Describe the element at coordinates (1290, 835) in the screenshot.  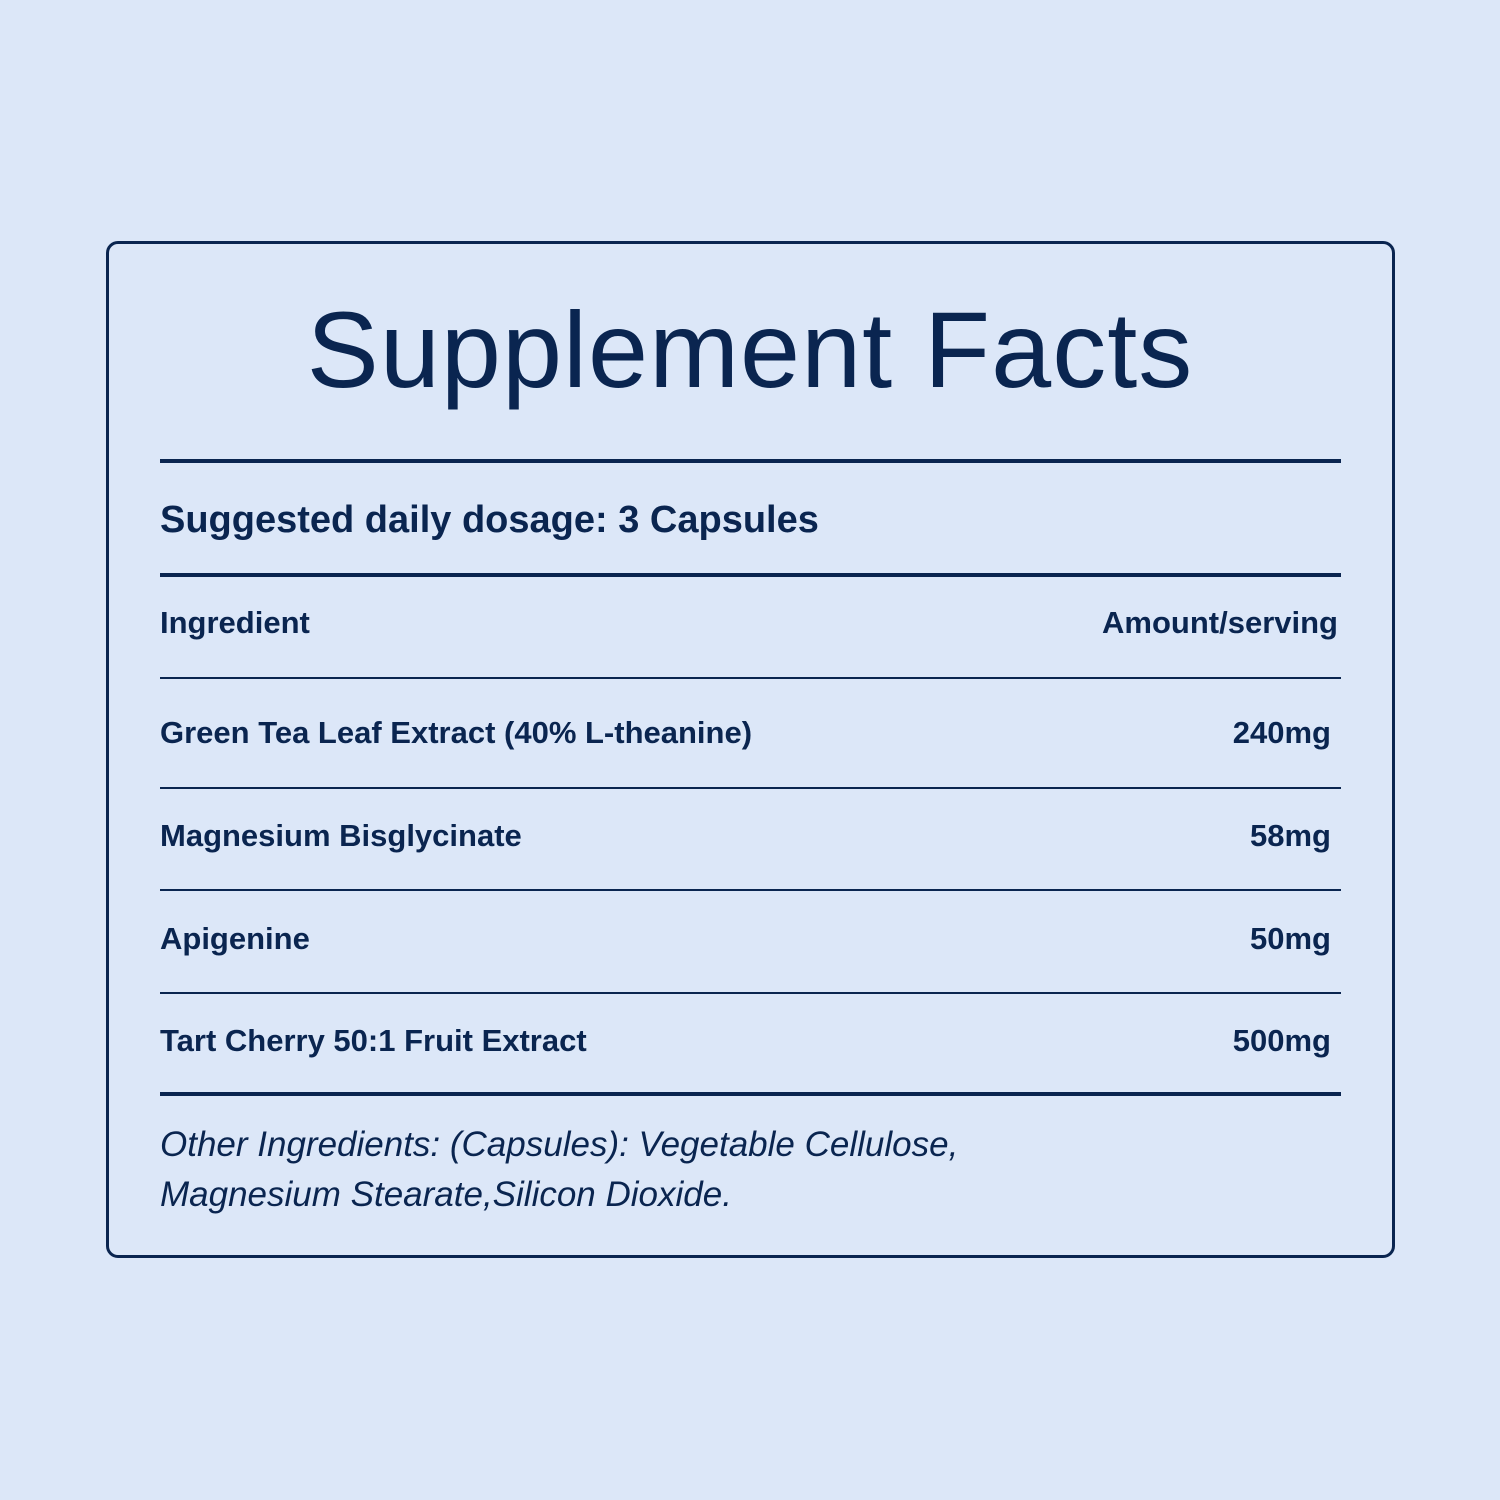
I see `ingredient-amount: 58mg` at that location.